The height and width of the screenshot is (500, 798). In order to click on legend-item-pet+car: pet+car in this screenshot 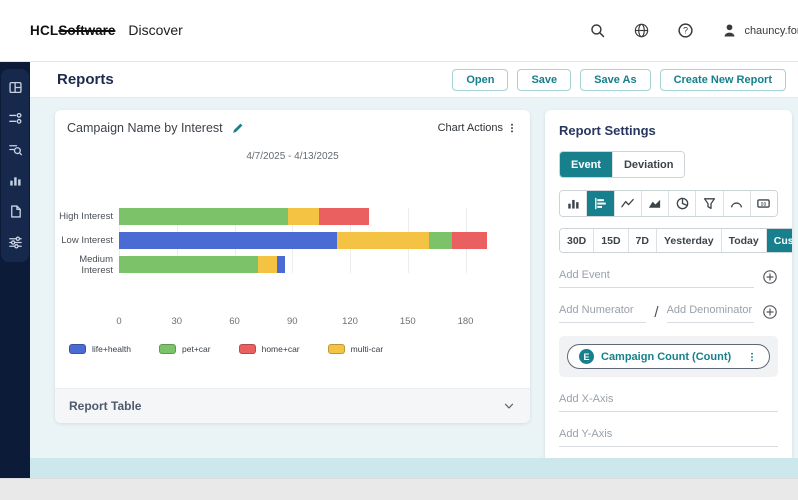, I will do `click(185, 349)`.